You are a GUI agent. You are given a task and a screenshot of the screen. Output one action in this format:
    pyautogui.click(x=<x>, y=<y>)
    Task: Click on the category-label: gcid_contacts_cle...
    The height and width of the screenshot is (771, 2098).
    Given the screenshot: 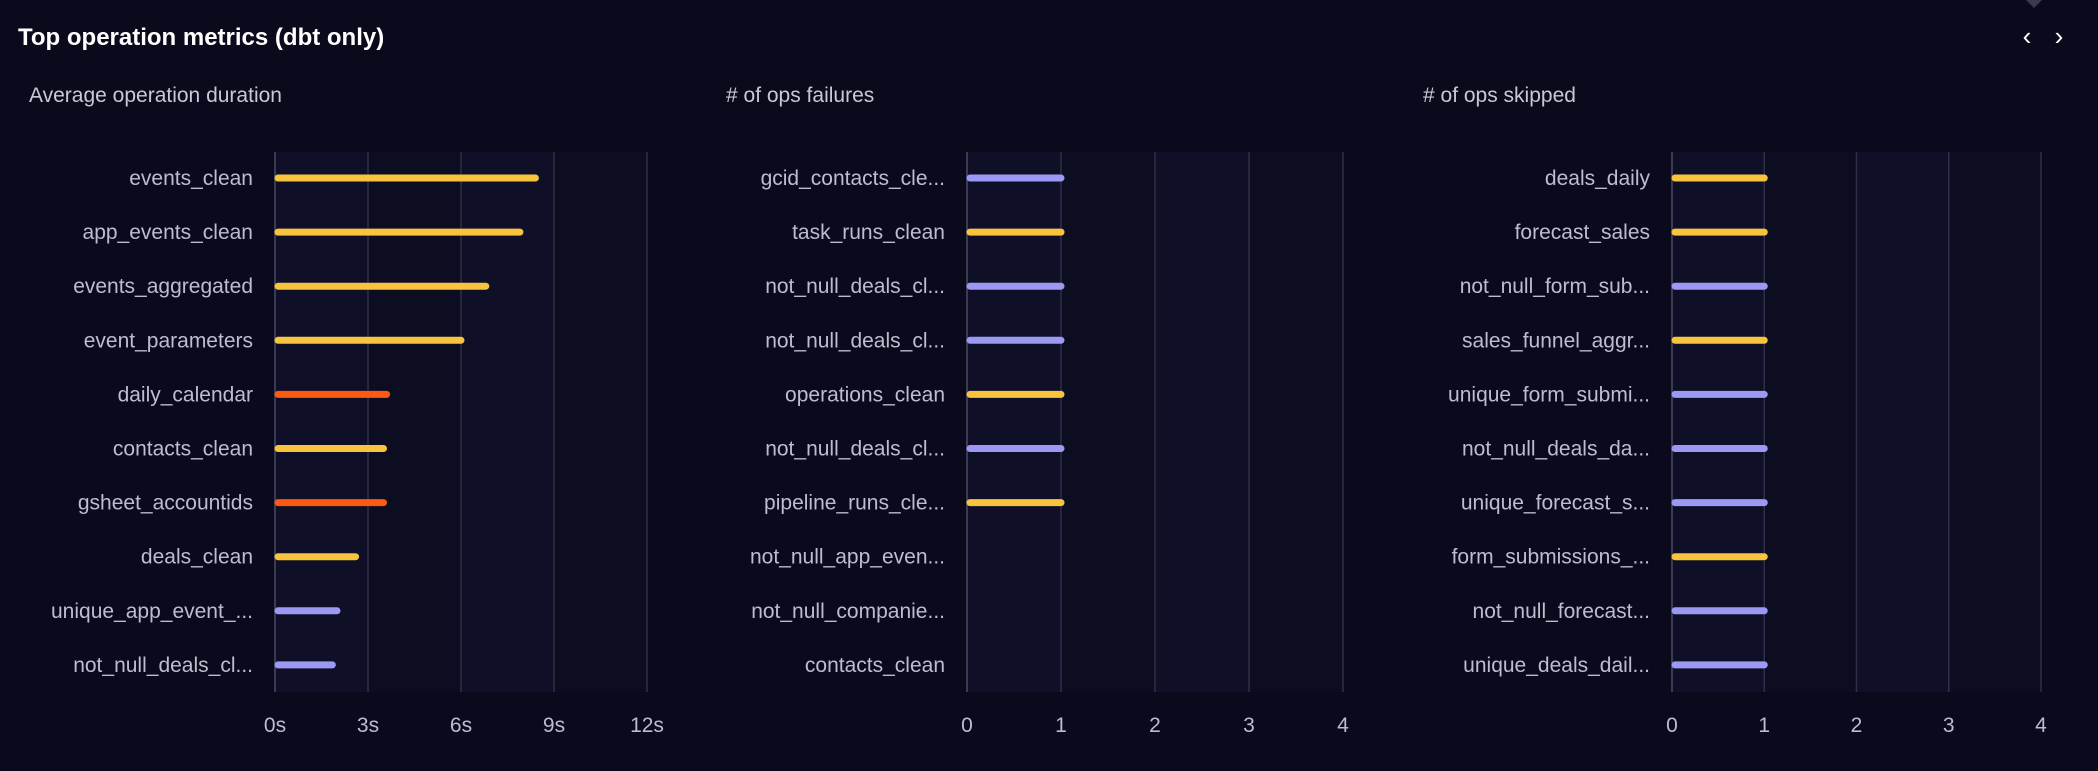 What is the action you would take?
    pyautogui.click(x=853, y=178)
    